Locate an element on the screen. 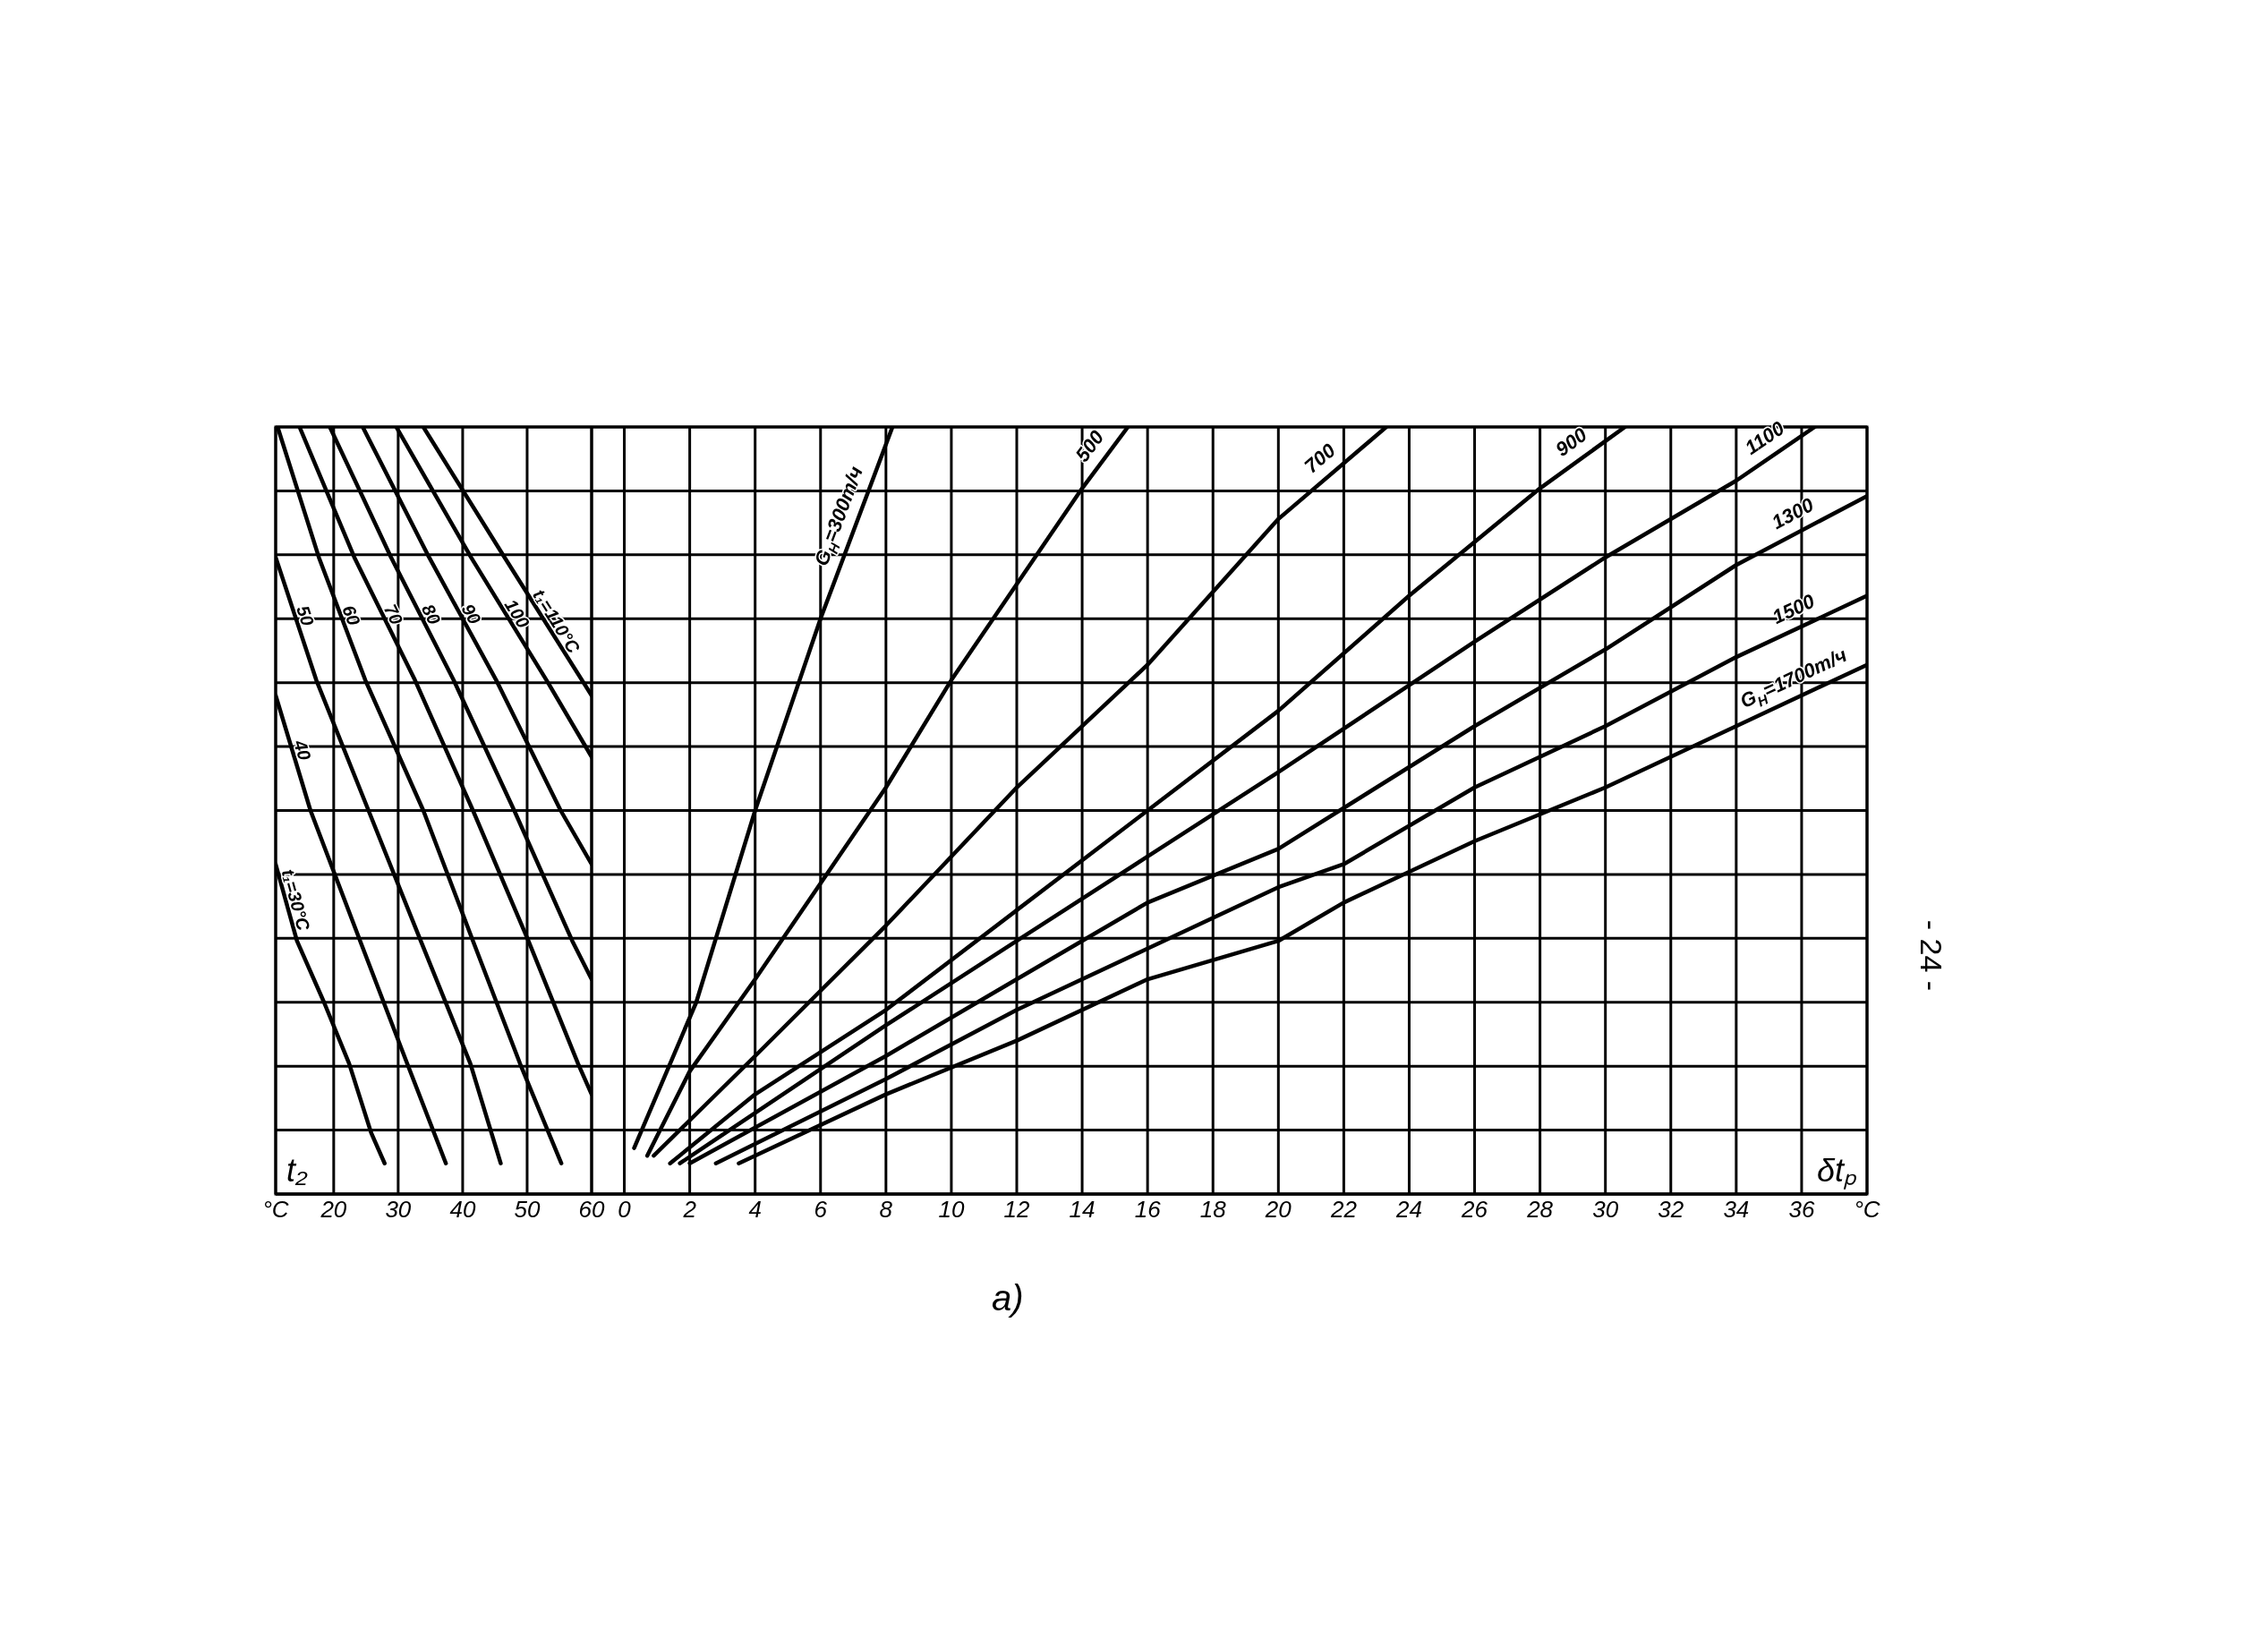 The width and height of the screenshot is (2268, 1638). x-tick-label: 0 is located at coordinates (625, 1210).